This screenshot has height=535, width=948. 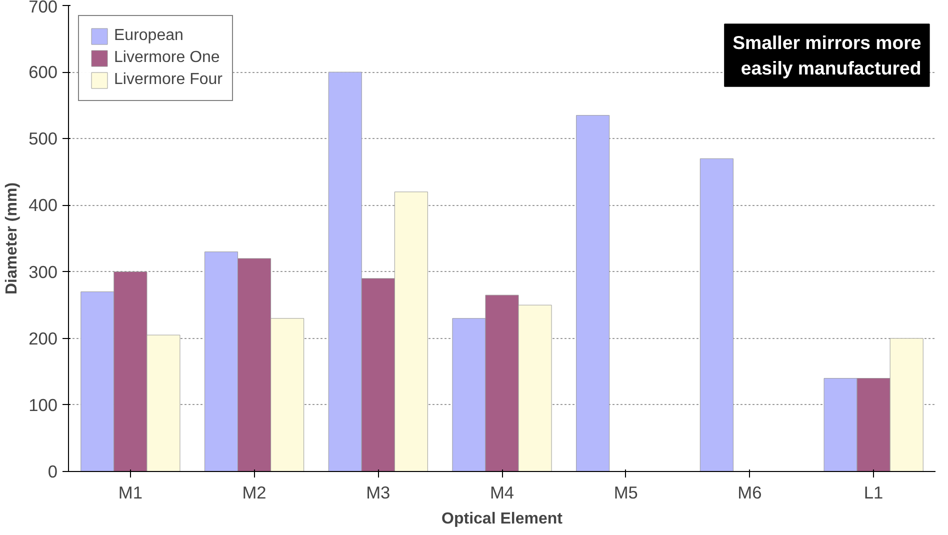 What do you see at coordinates (43, 138) in the screenshot?
I see `y-tick-label: 500` at bounding box center [43, 138].